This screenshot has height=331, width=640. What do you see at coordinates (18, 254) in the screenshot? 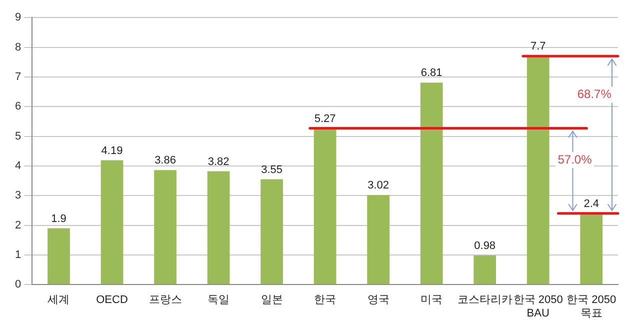
I see `y-tick-label: 1` at bounding box center [18, 254].